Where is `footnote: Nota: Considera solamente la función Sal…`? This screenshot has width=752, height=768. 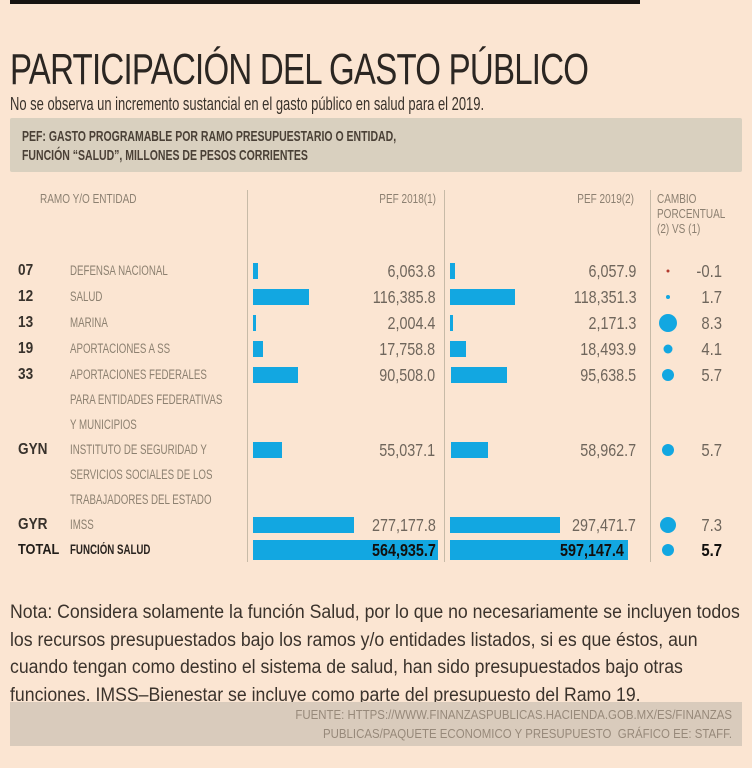 footnote: Nota: Considera solamente la función Sal… is located at coordinates (375, 654).